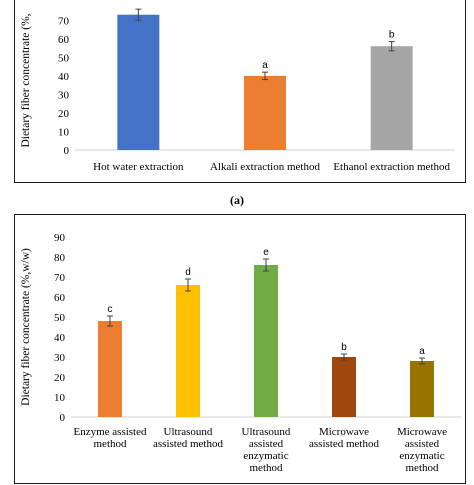 This screenshot has width=474, height=485. Describe the element at coordinates (64, 21) in the screenshot. I see `chart-a-y-tick-label-7: 70` at that location.